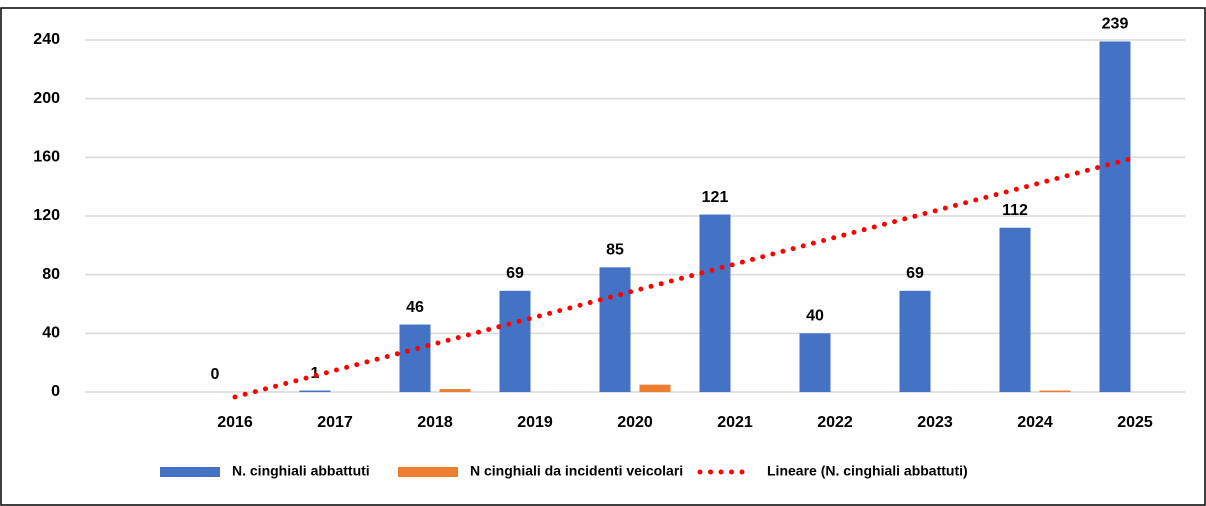 This screenshot has width=1206, height=506. I want to click on x-tick-label: 2023, so click(935, 422).